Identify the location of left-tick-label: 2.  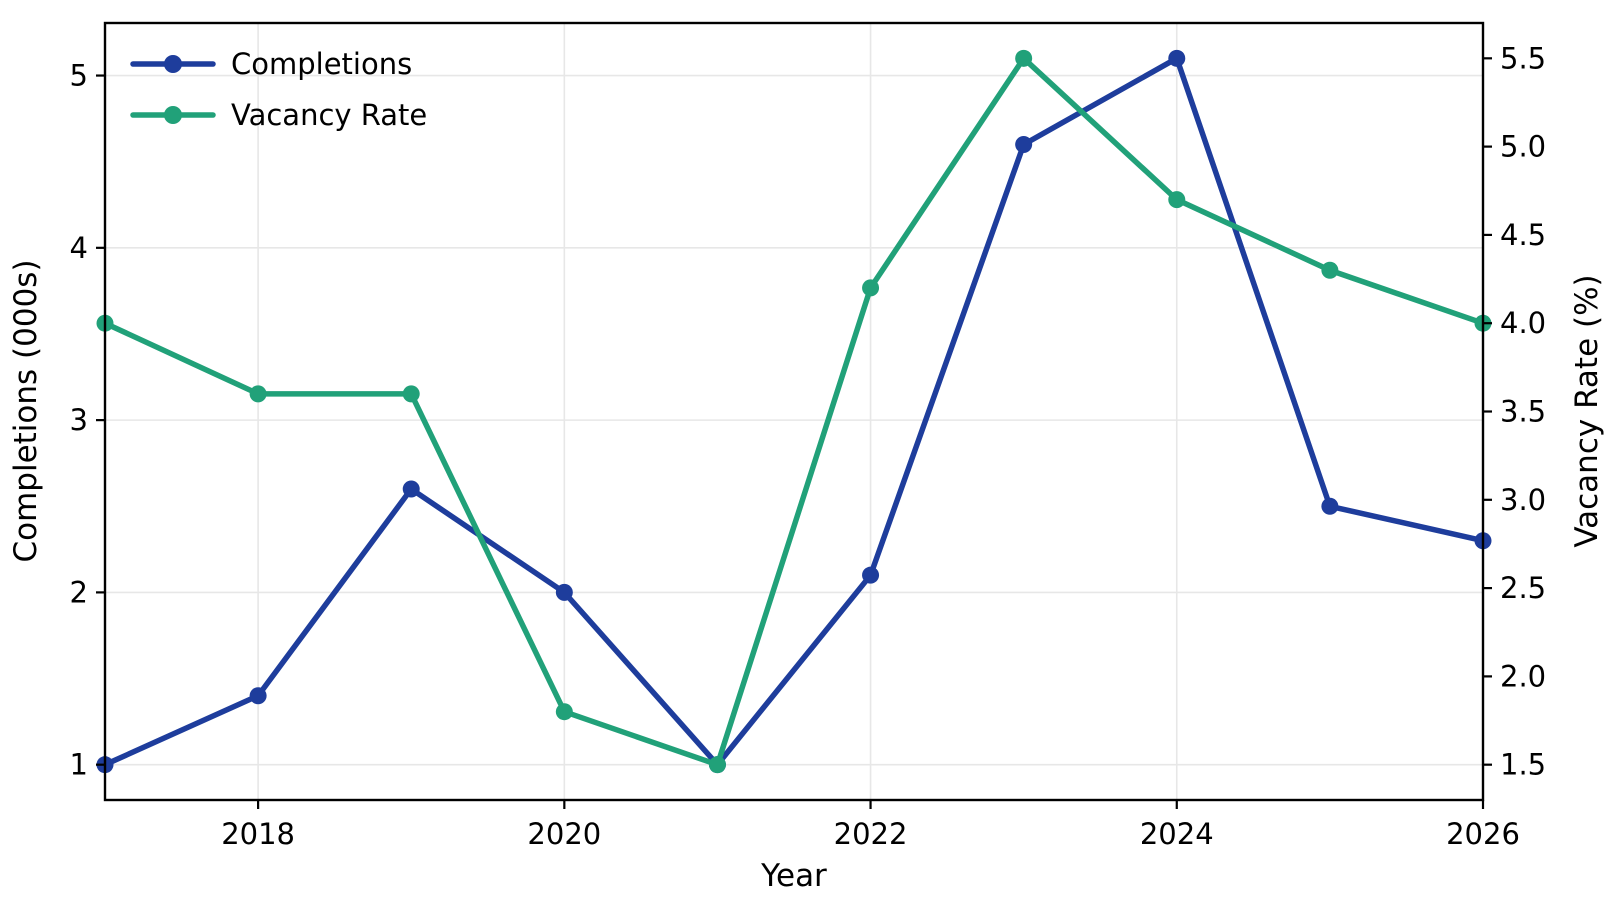
(79, 592).